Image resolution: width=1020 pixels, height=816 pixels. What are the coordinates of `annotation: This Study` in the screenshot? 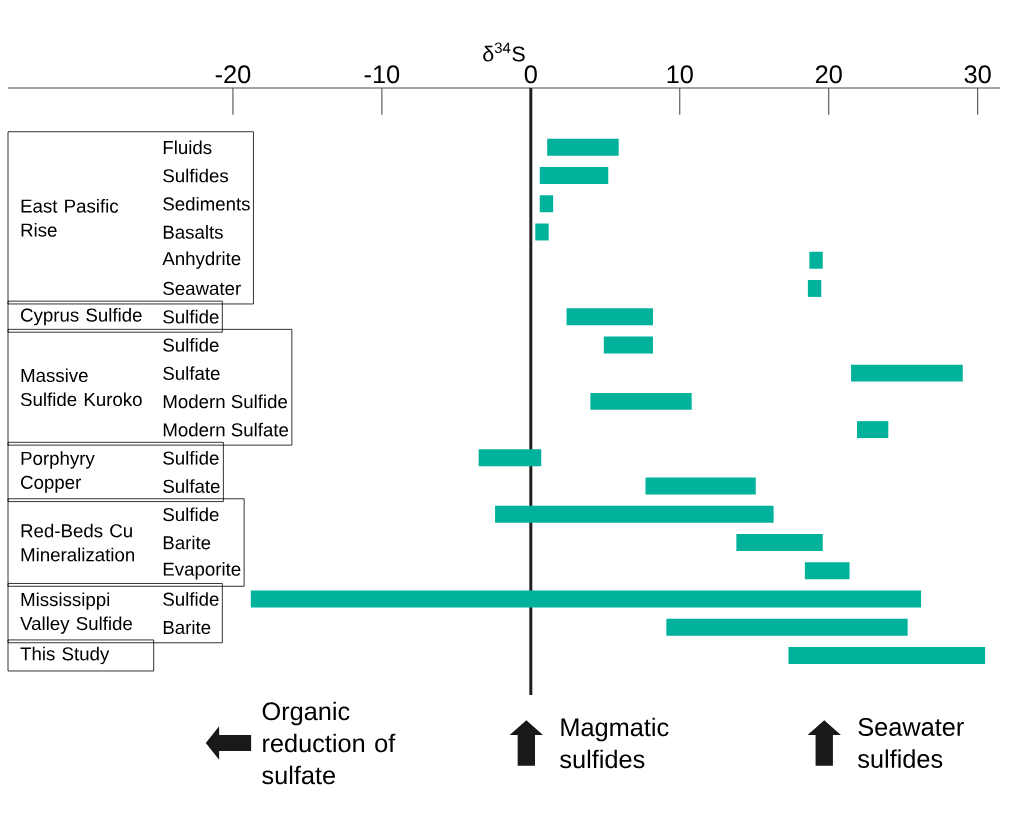 It's located at (65, 655).